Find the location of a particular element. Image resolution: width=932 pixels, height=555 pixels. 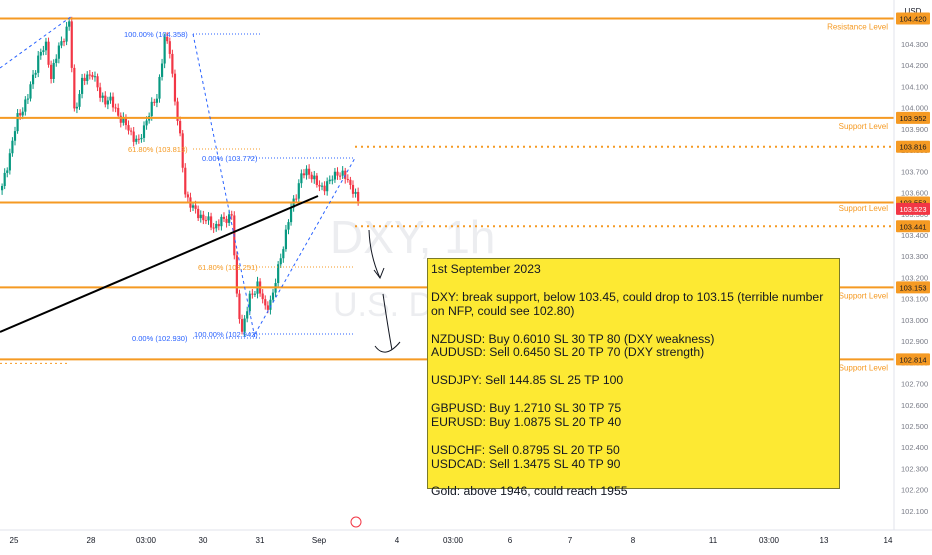

y-tick-18: 102.600 is located at coordinates (914, 405).